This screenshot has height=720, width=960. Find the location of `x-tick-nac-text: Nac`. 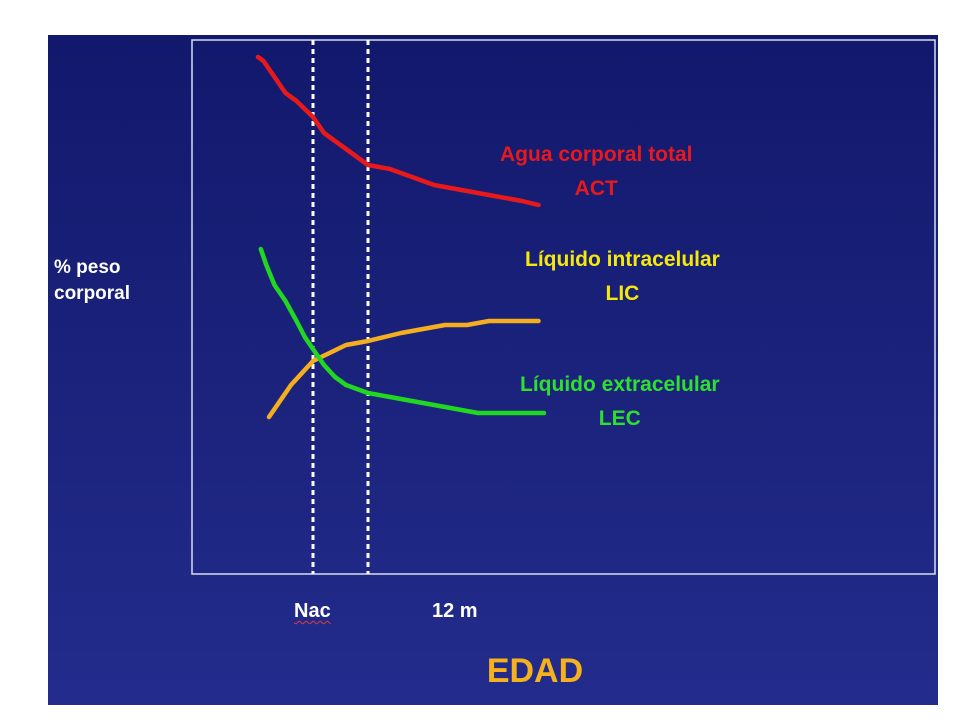

x-tick-nac-text: Nac is located at coordinates (312, 611).